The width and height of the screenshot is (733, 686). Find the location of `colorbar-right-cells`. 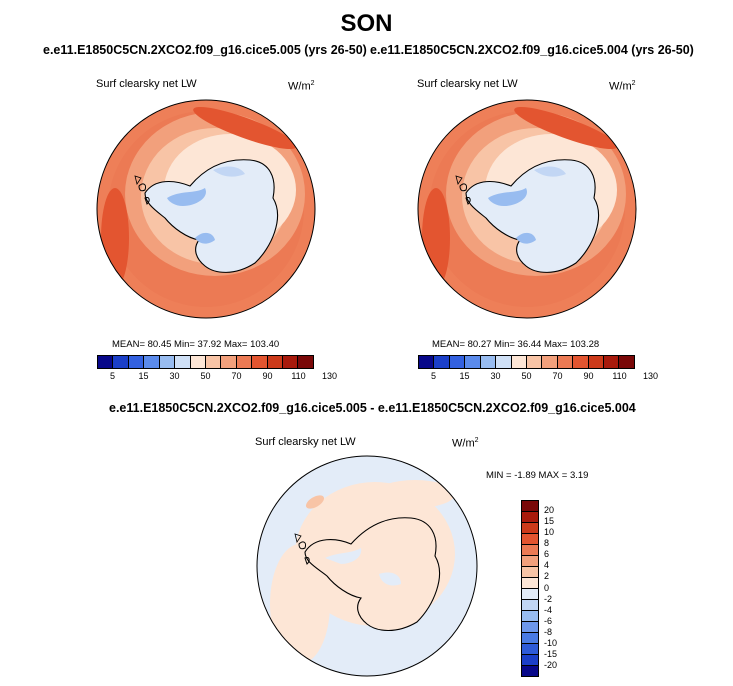

colorbar-right-cells is located at coordinates (526, 362).